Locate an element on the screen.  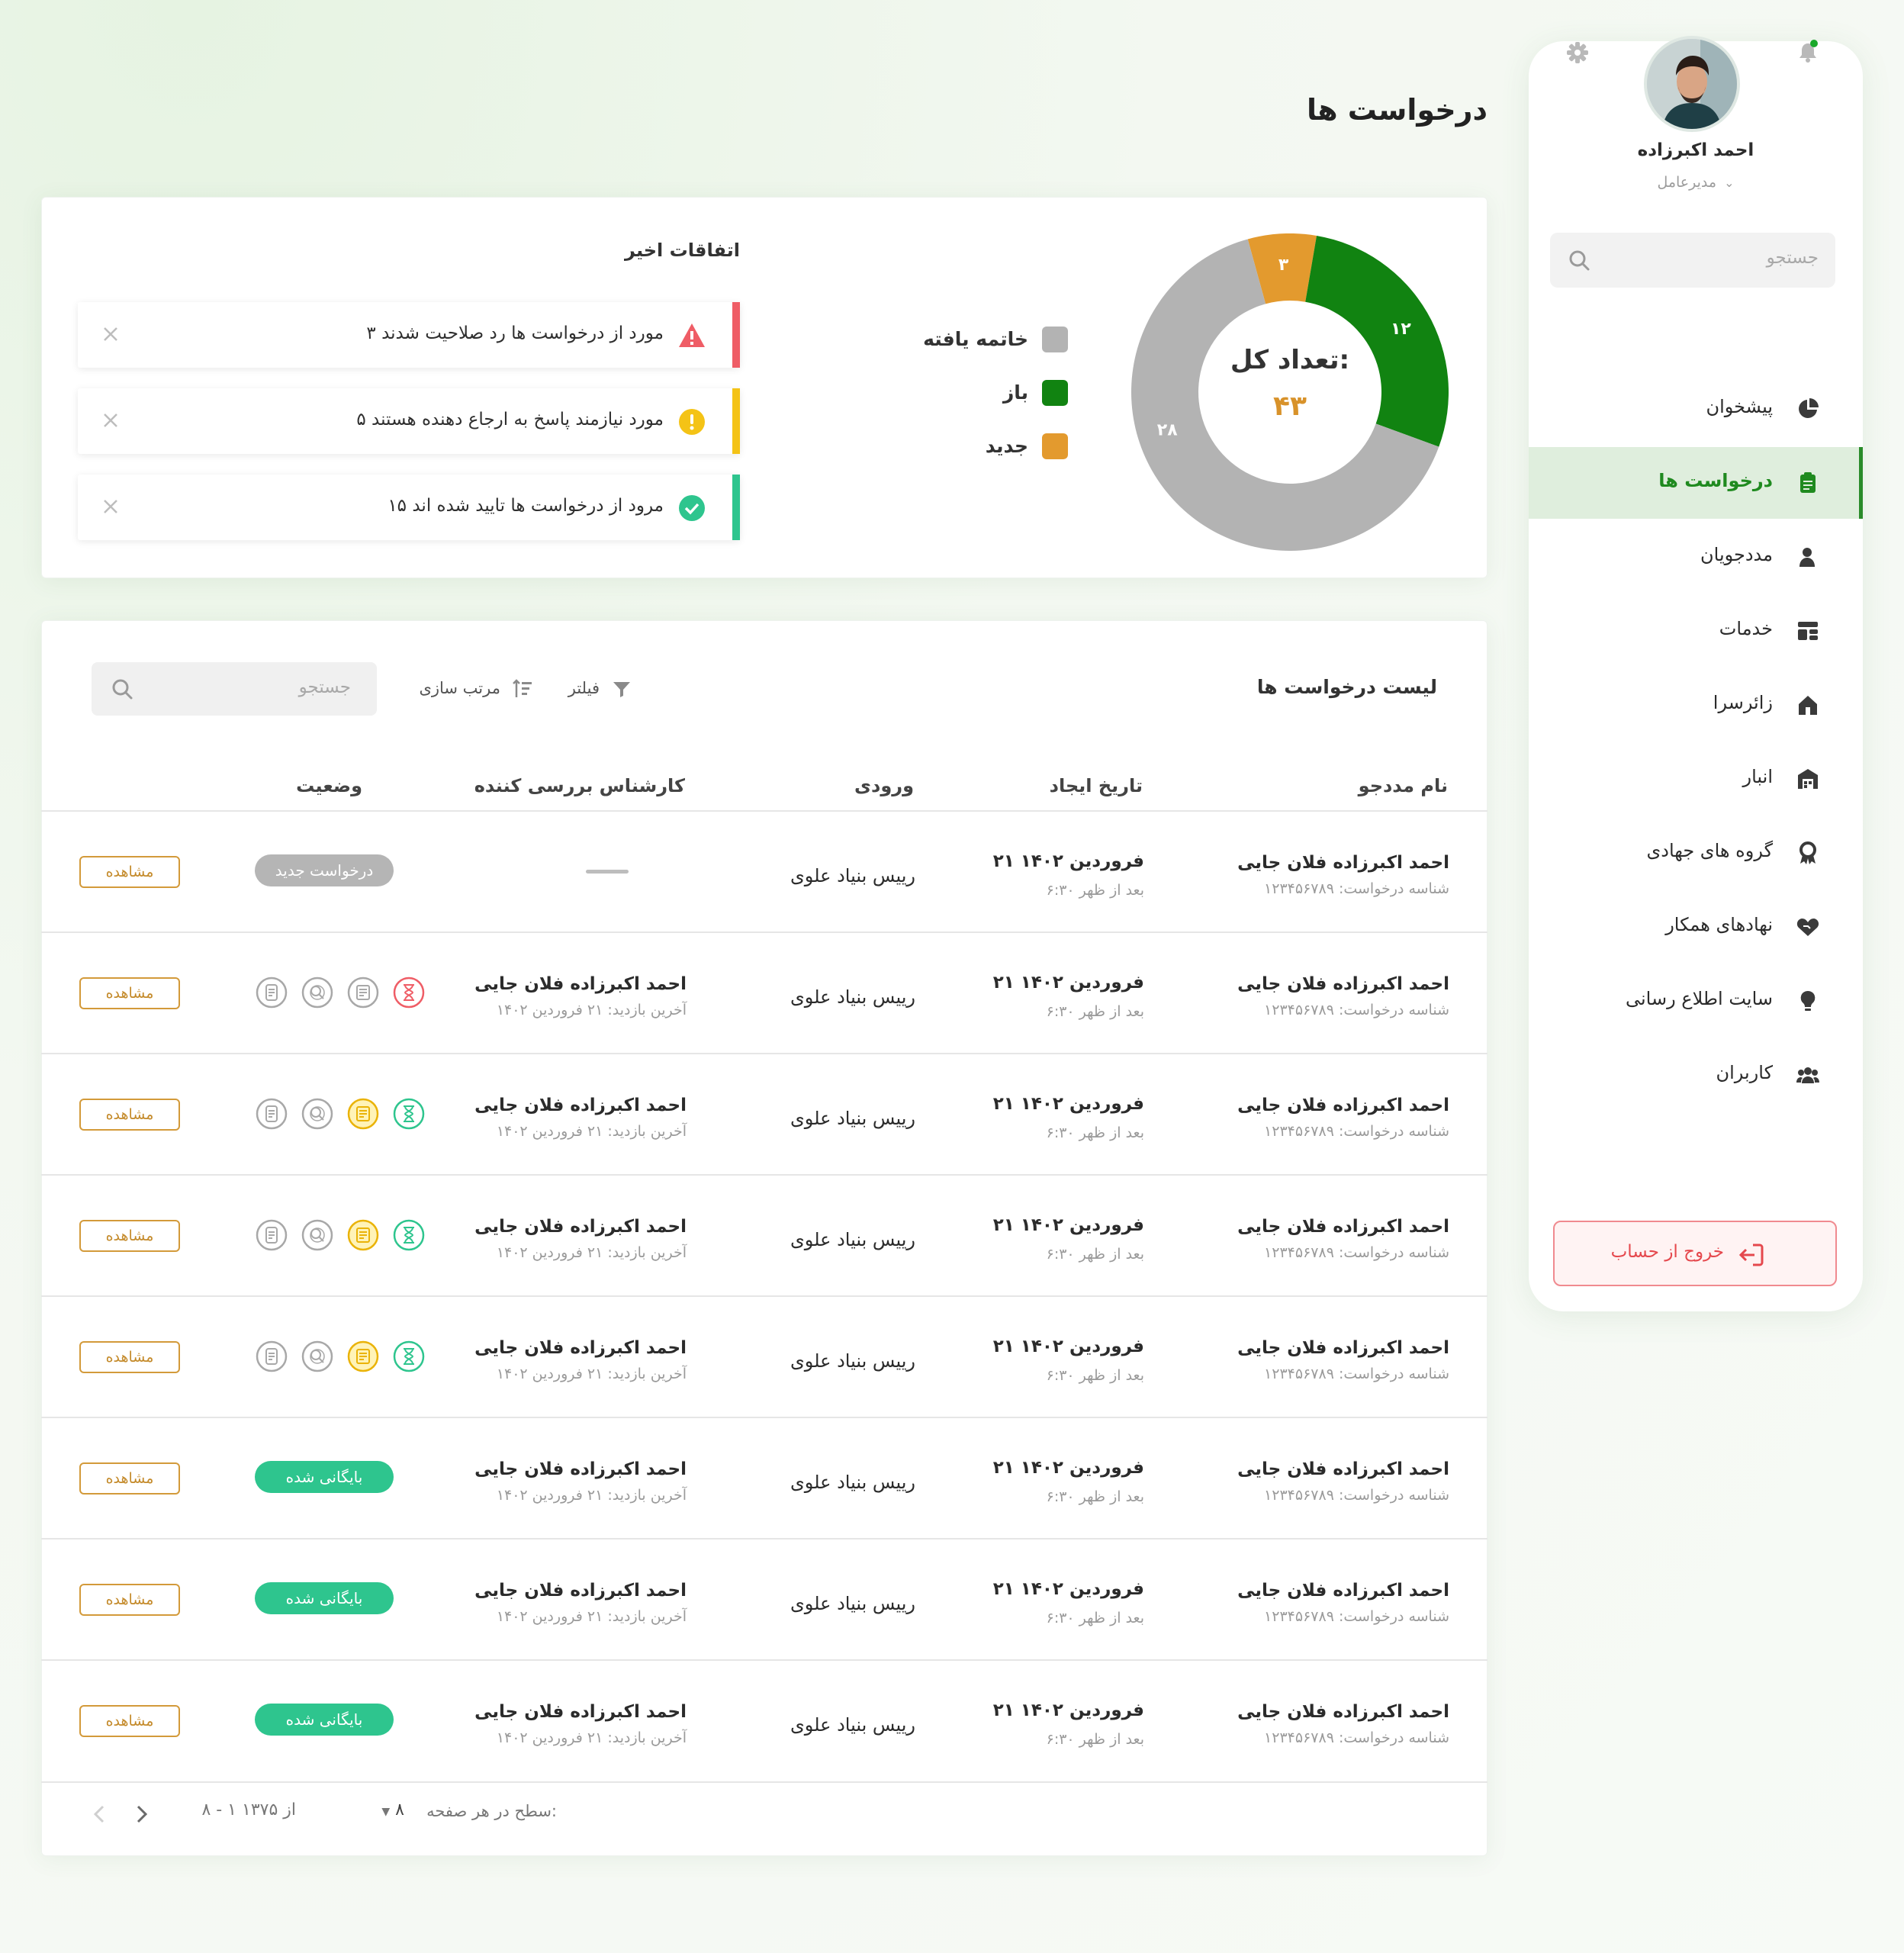
event-bar is located at coordinates (736, 335).